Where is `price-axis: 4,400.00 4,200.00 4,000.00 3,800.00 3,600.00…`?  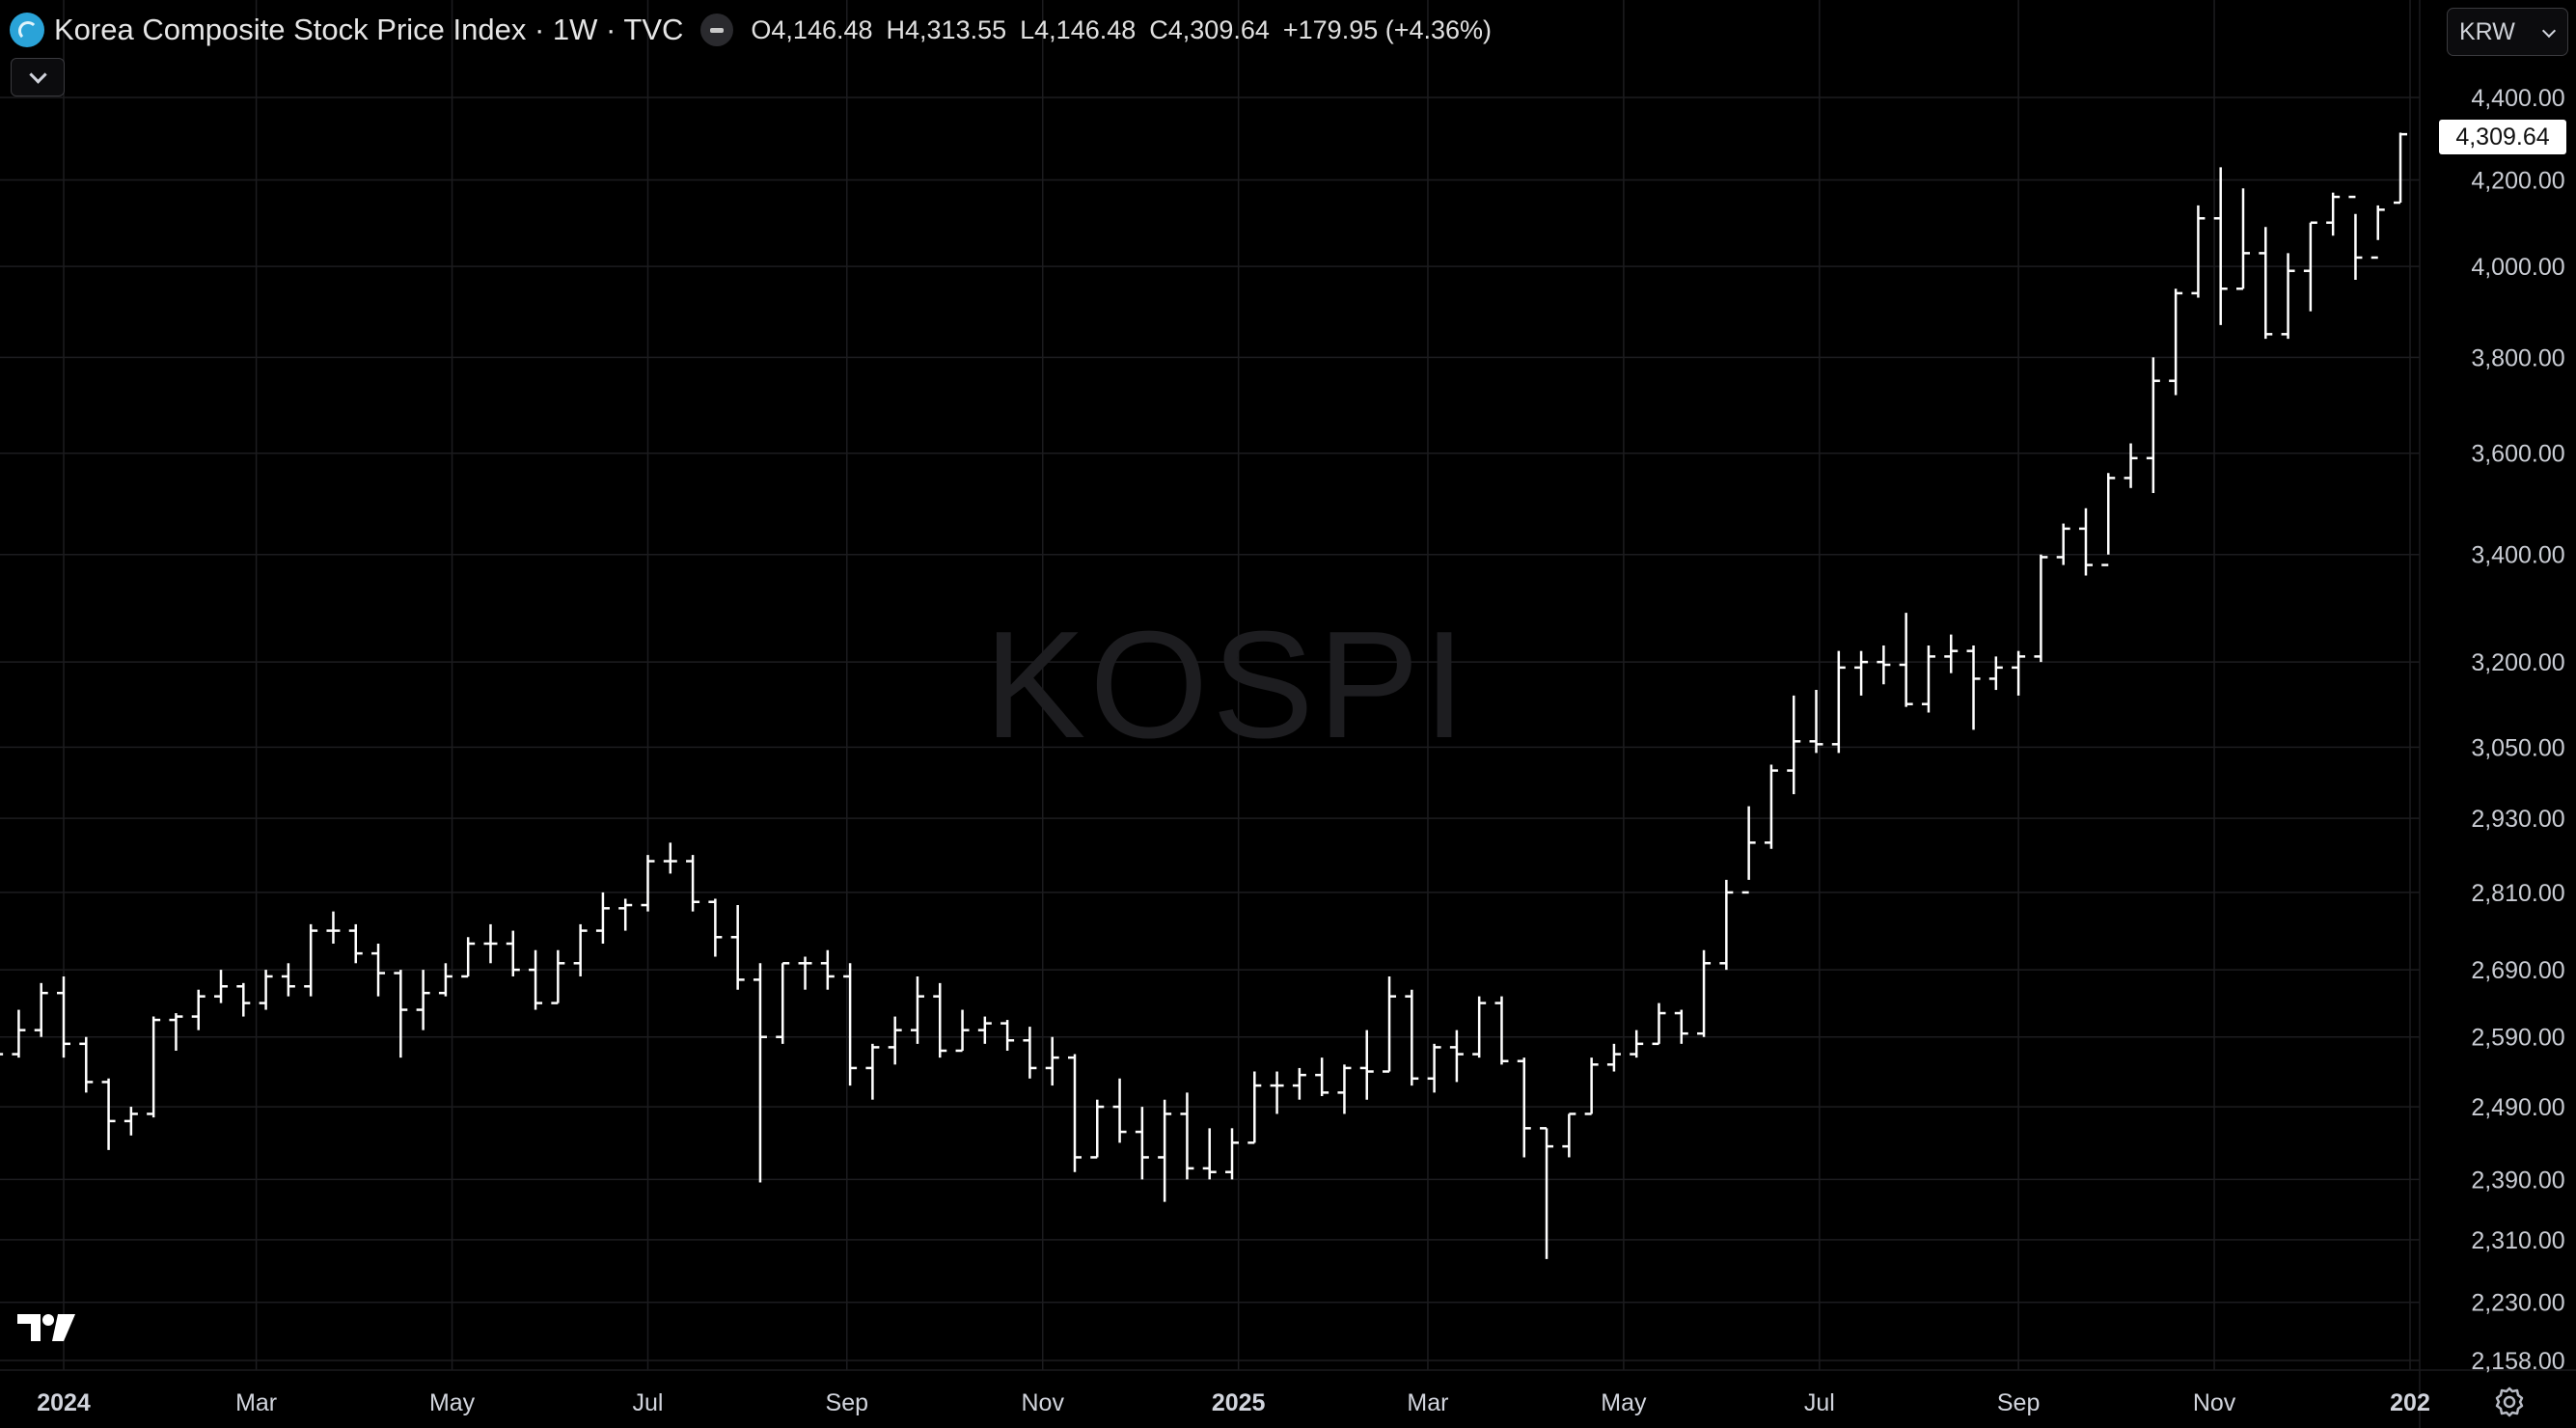
price-axis: 4,400.00 4,200.00 4,000.00 3,800.00 3,600.00… is located at coordinates (2517, 730).